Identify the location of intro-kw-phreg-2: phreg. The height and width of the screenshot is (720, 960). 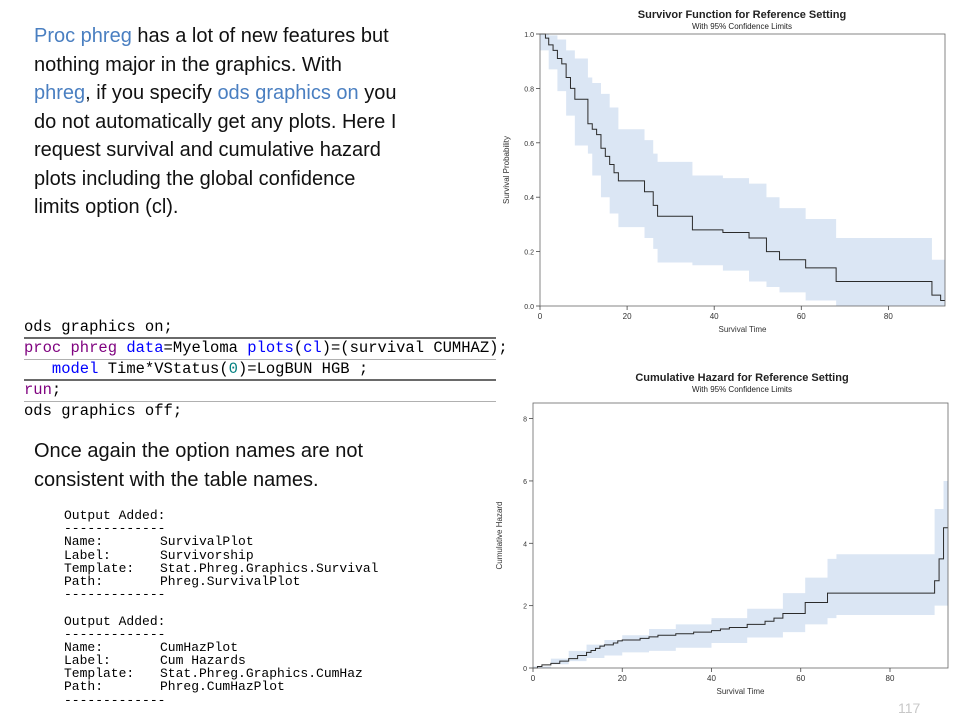
(60, 93).